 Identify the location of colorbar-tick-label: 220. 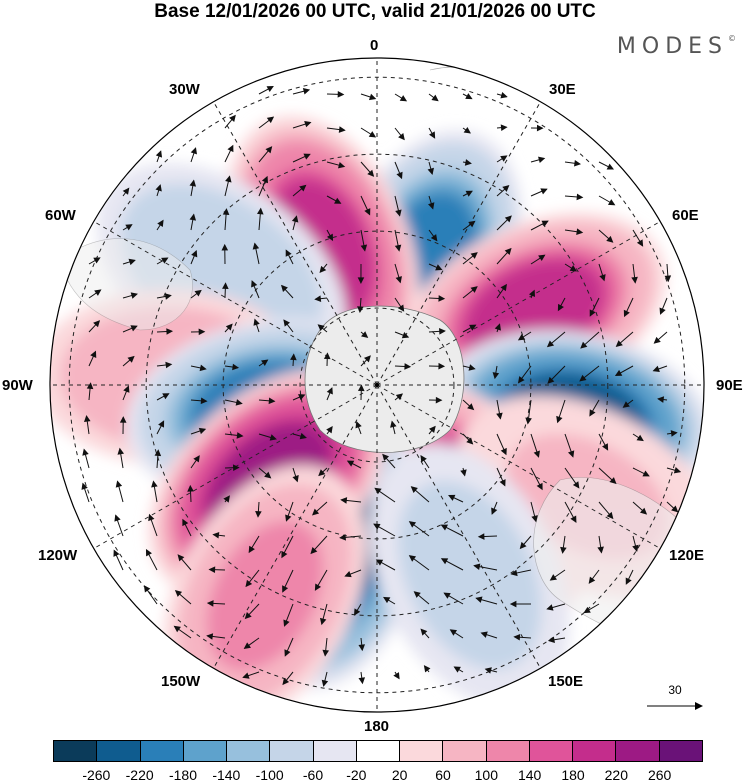
(616, 775).